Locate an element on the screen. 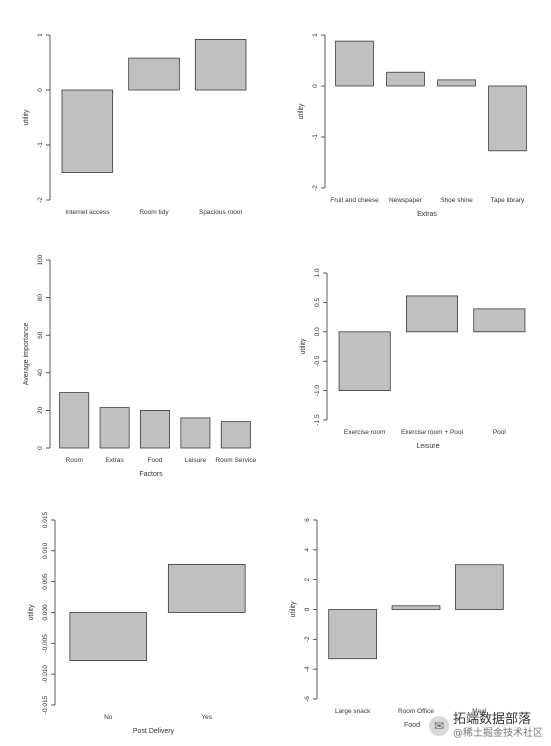  y-tick-label: 1.0 is located at coordinates (317, 272).